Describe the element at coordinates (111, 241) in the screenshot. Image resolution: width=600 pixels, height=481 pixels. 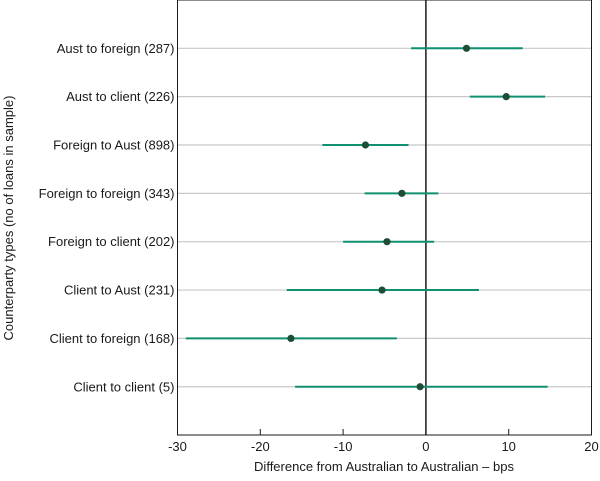
I see `category-label: Foreign to client (202)` at that location.